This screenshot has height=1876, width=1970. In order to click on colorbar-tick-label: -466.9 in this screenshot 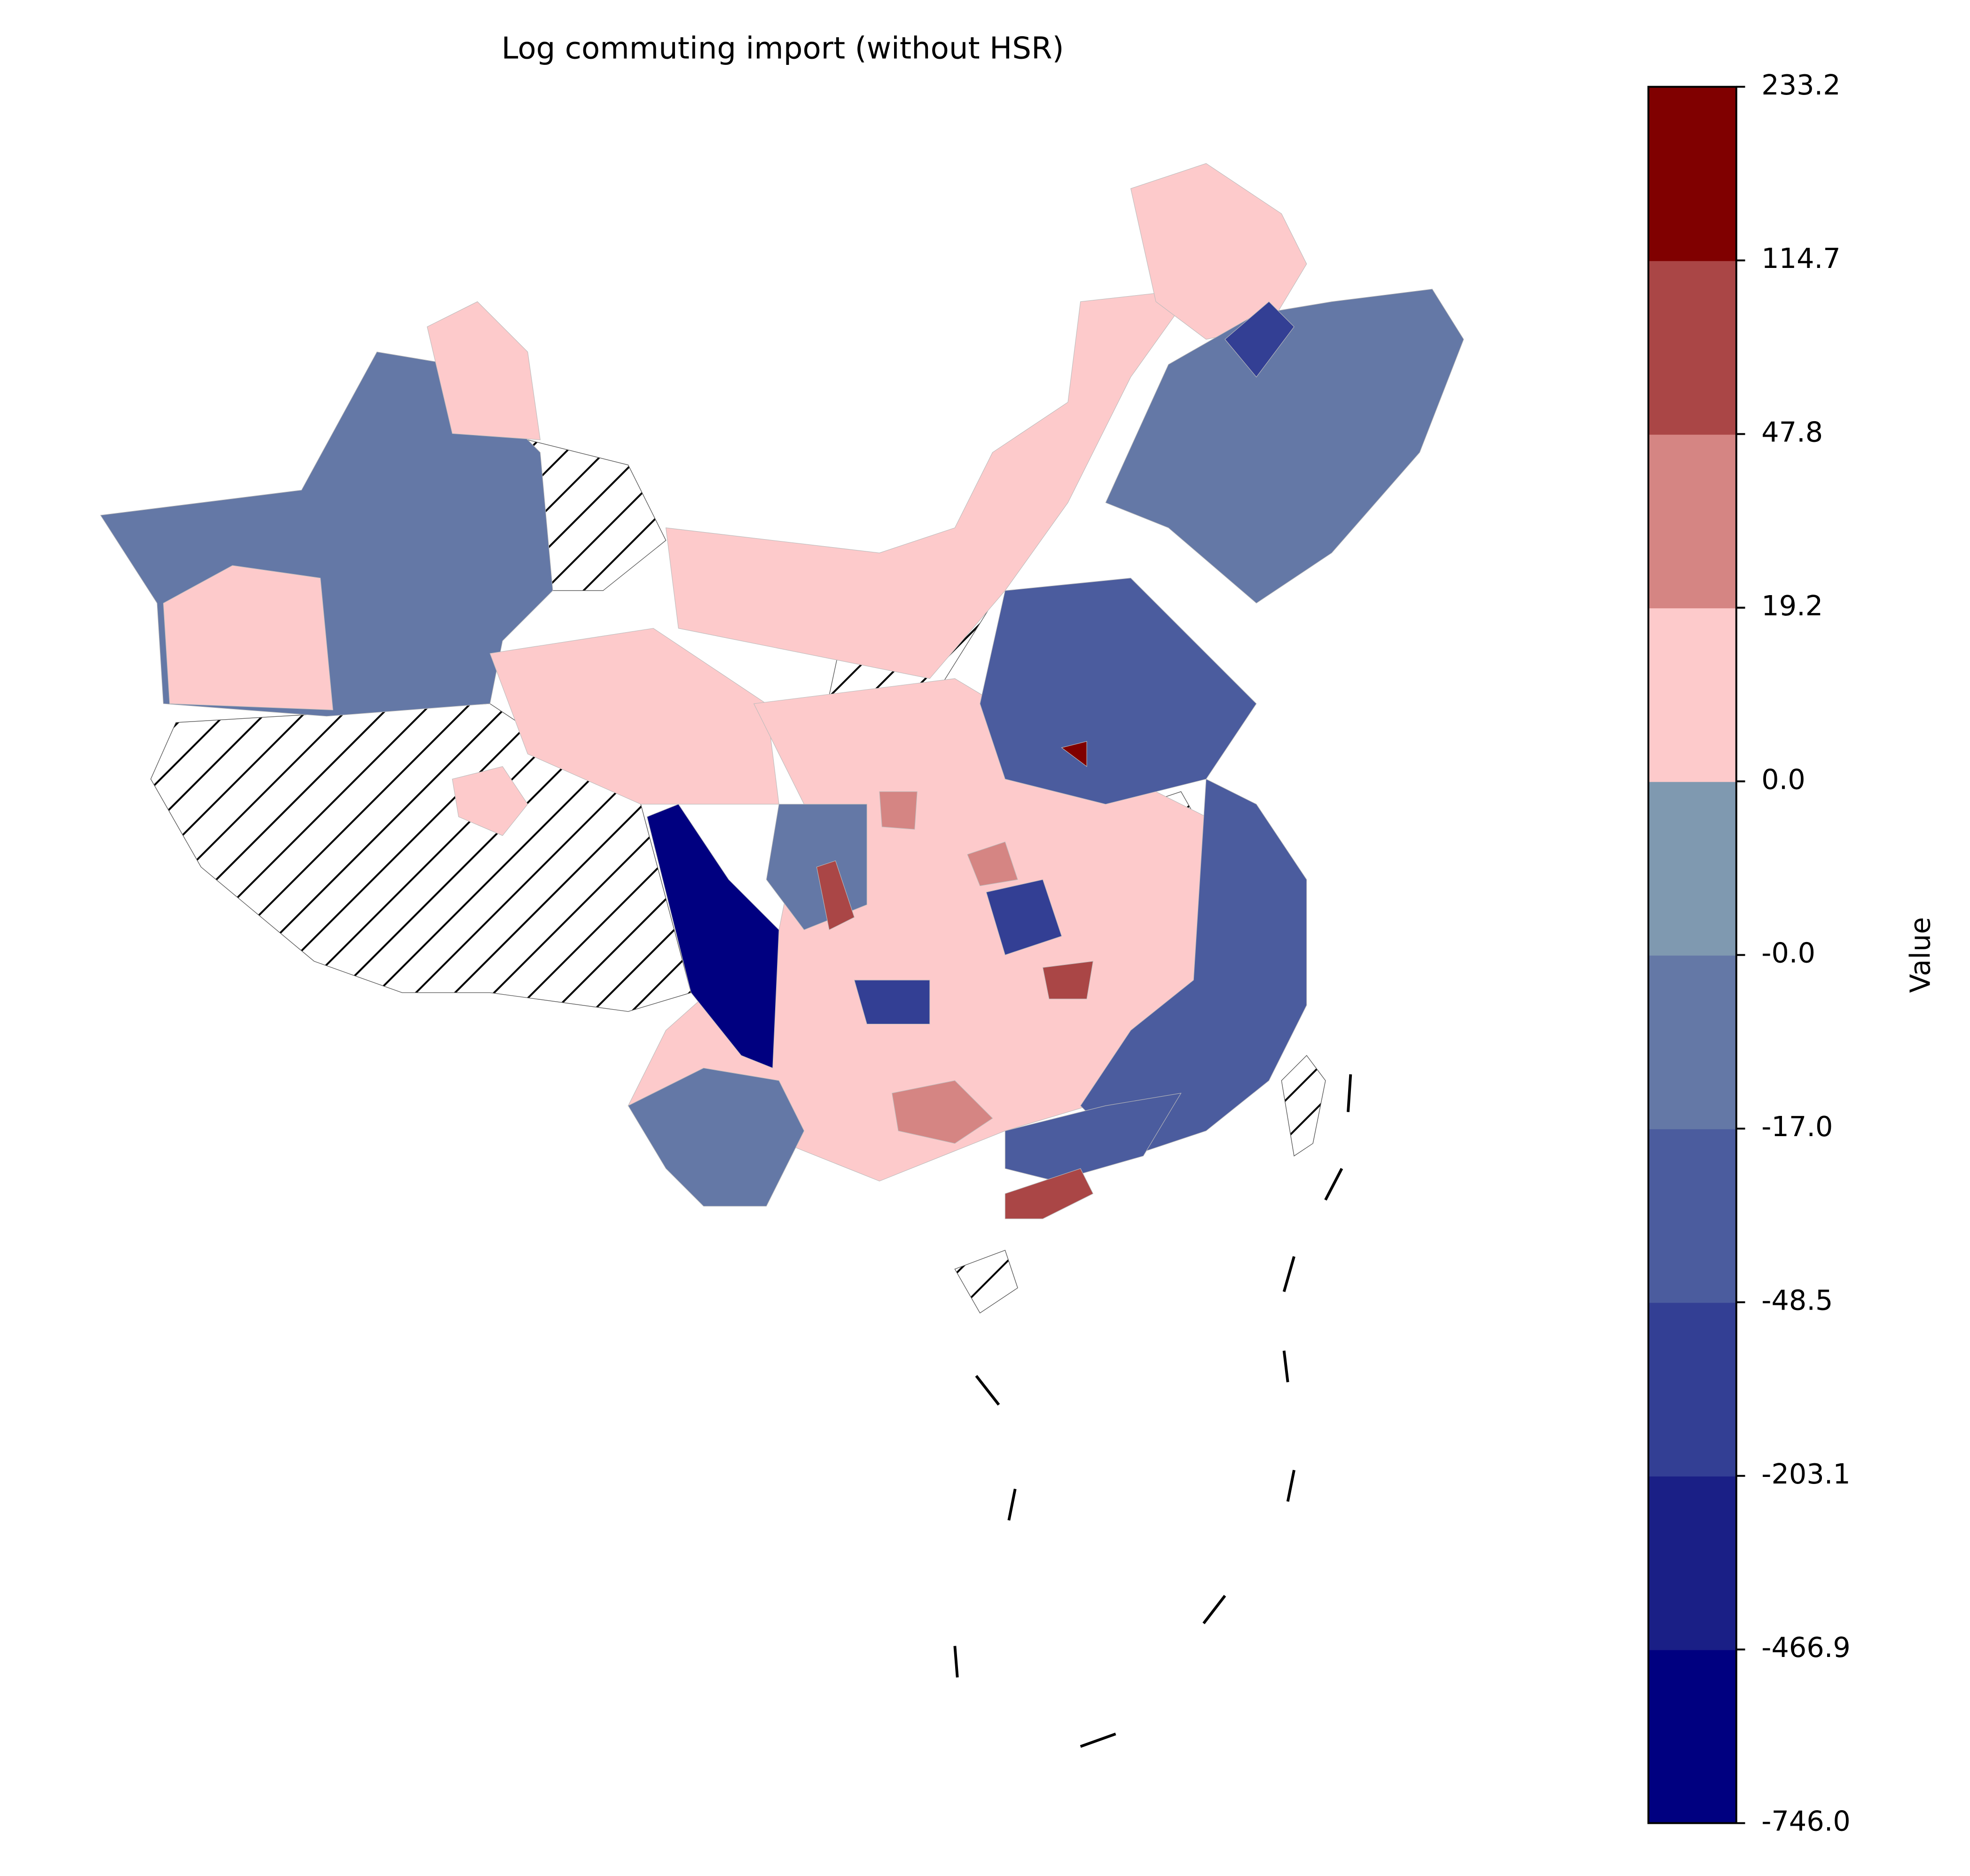, I will do `click(1806, 1647)`.